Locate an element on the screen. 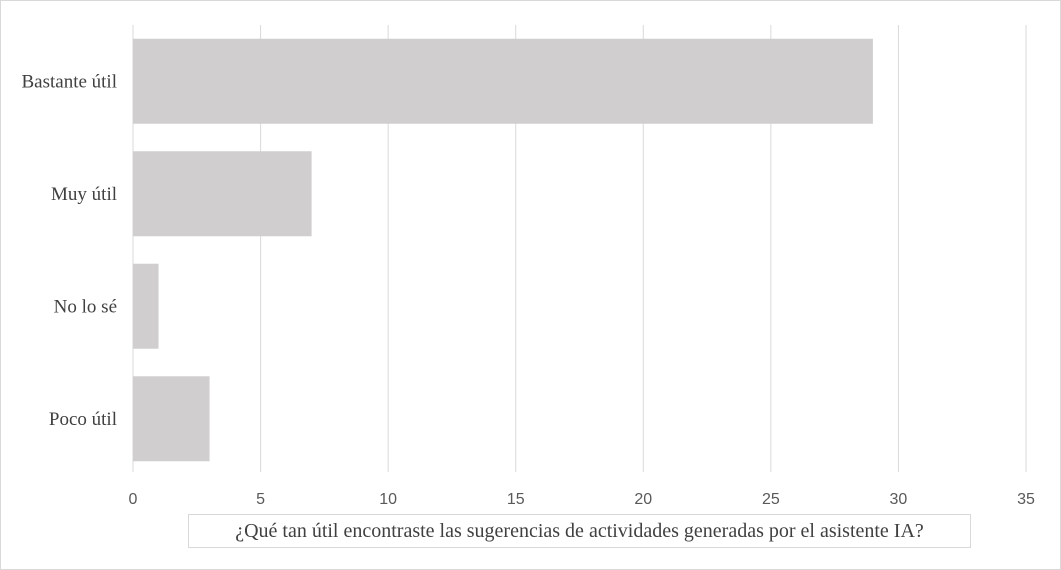 The image size is (1061, 570). category-labels: Bastante útil Muy útil No lo sé Poco útil is located at coordinates (69, 250).